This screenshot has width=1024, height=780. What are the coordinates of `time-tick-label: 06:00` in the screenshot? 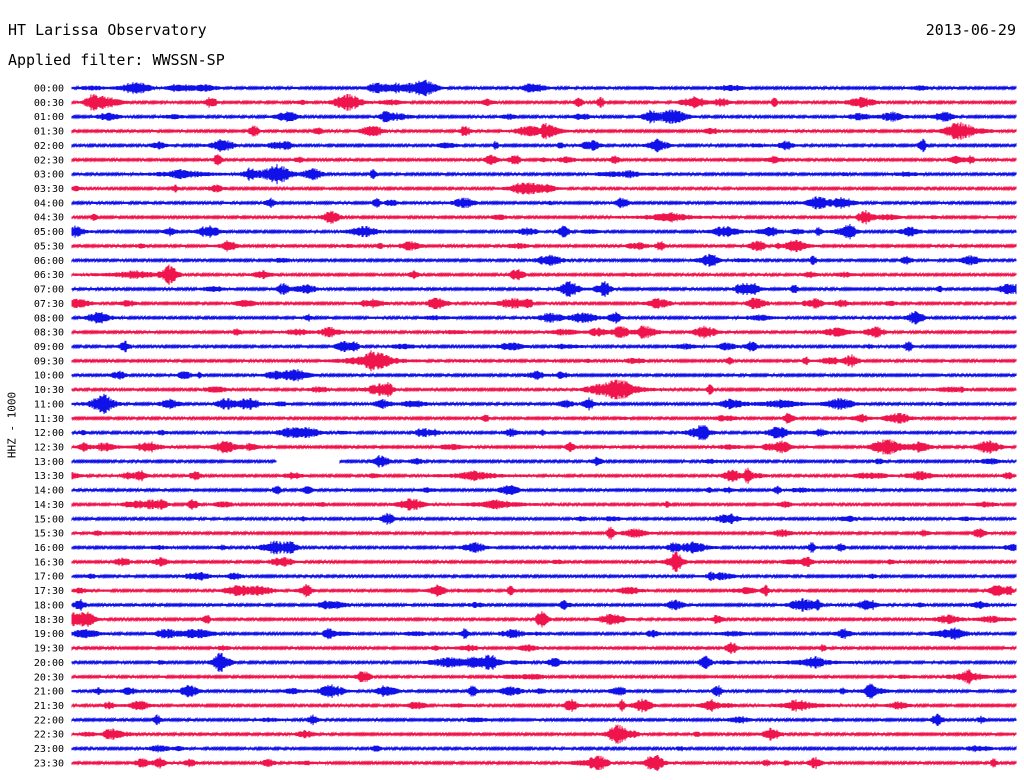 It's located at (49, 261).